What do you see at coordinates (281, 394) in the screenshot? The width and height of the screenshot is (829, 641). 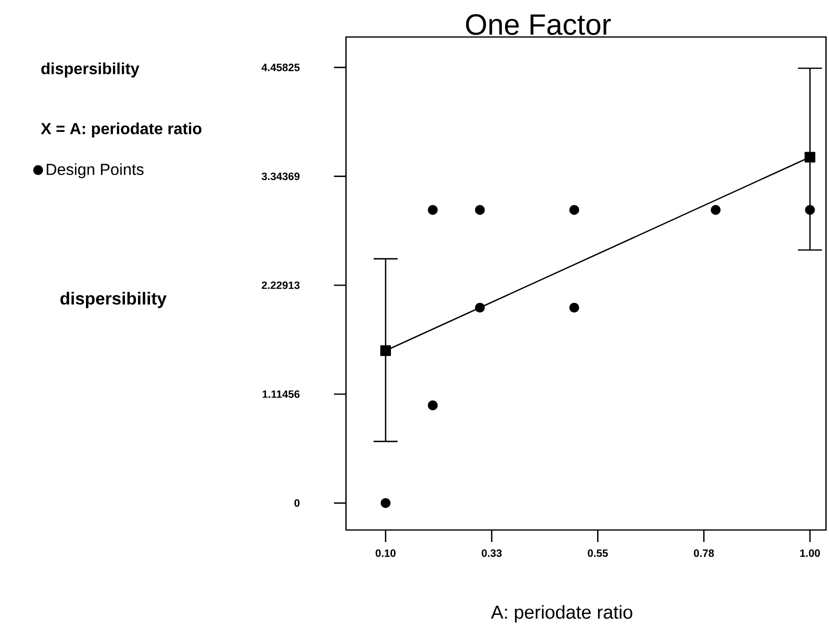 I see `y-tick-label: 1.11456` at bounding box center [281, 394].